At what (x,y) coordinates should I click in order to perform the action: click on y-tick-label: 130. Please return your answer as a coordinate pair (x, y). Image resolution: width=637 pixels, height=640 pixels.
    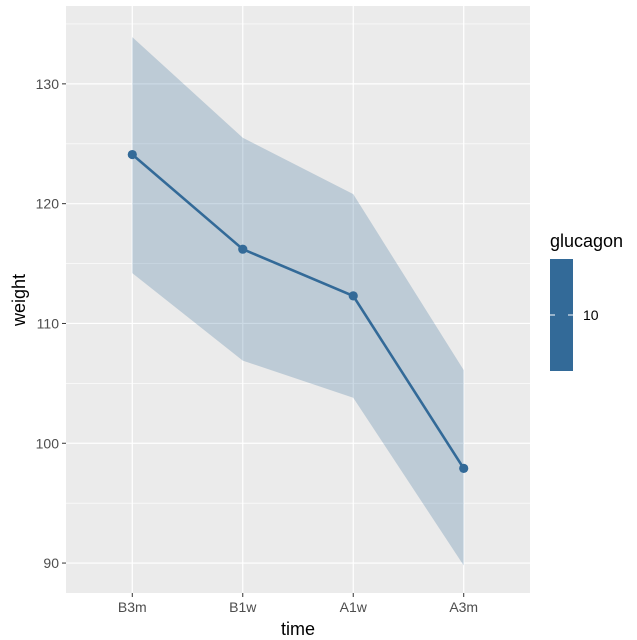
    Looking at the image, I should click on (48, 84).